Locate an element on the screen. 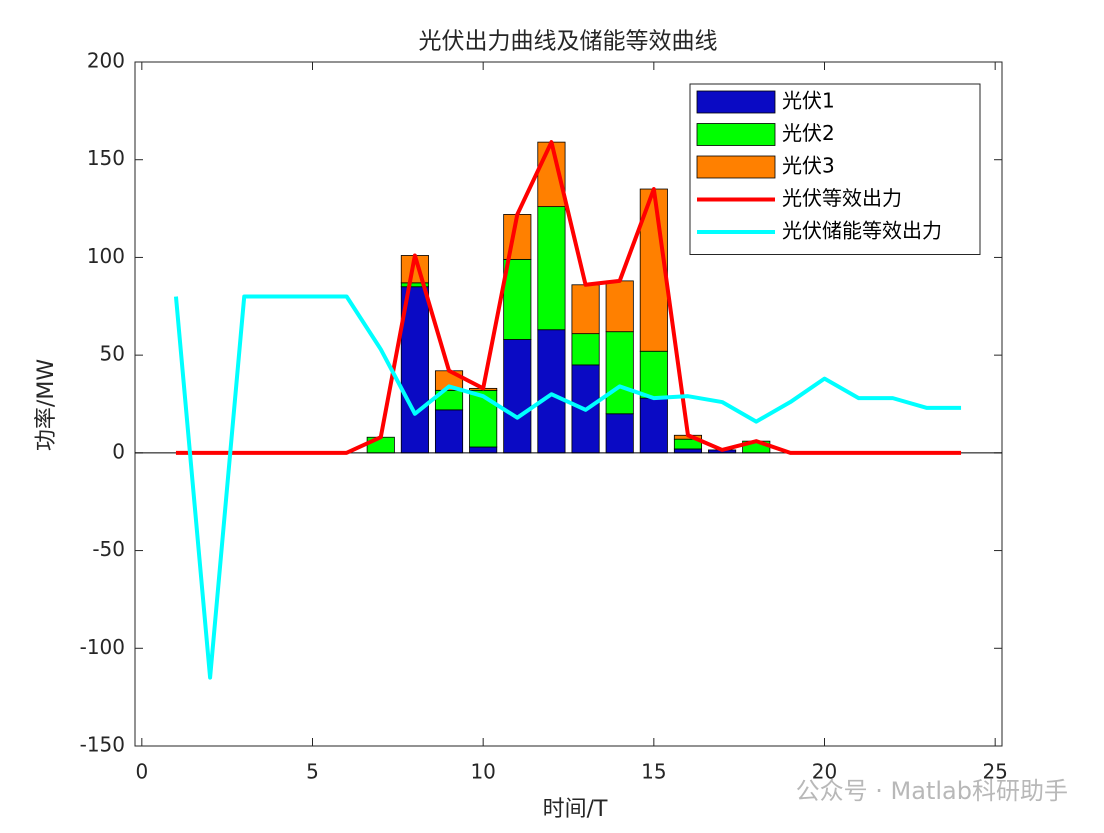 This screenshot has height=833, width=1104. legend-label: 光伏3 is located at coordinates (808, 166).